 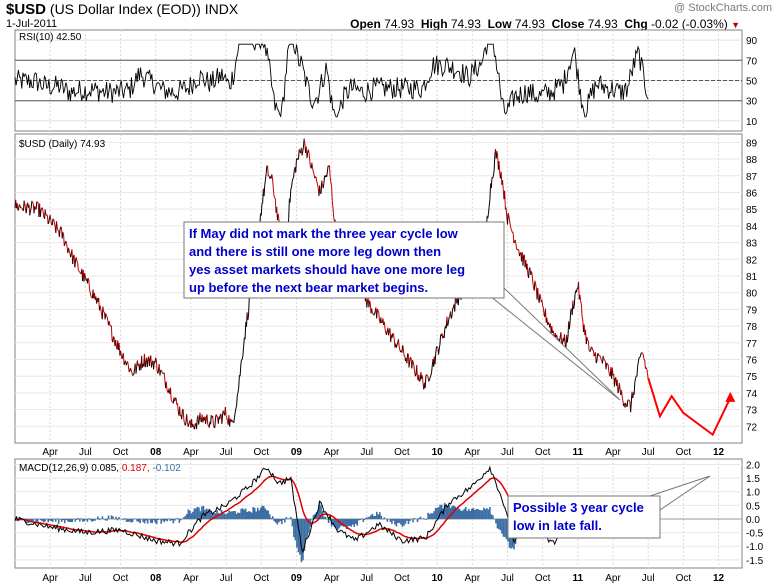 What do you see at coordinates (507, 578) in the screenshot?
I see `macd-x-tick-label: Jul` at bounding box center [507, 578].